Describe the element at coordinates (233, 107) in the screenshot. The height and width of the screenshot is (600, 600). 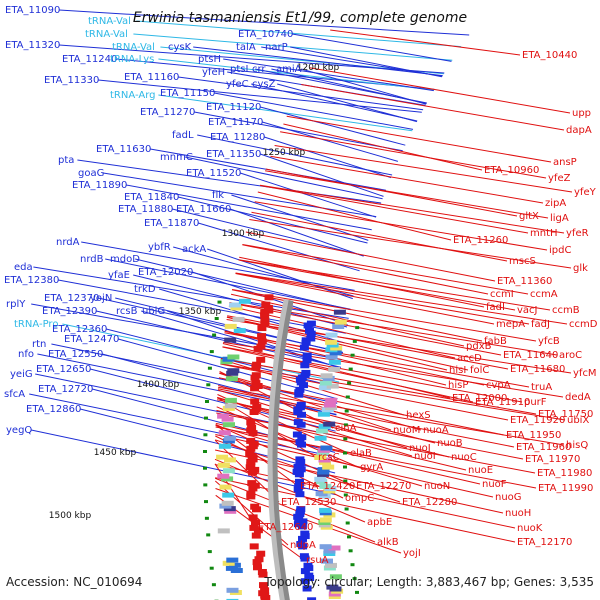
I see `left-gene-label: ETA_11120` at that location.